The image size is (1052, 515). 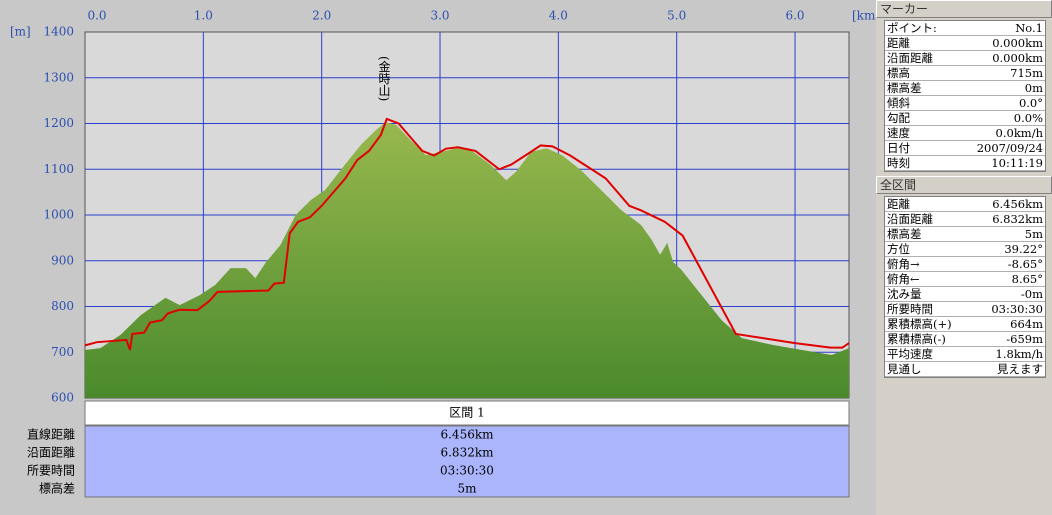 I want to click on row-value: 0.0km/h, so click(x=1019, y=133).